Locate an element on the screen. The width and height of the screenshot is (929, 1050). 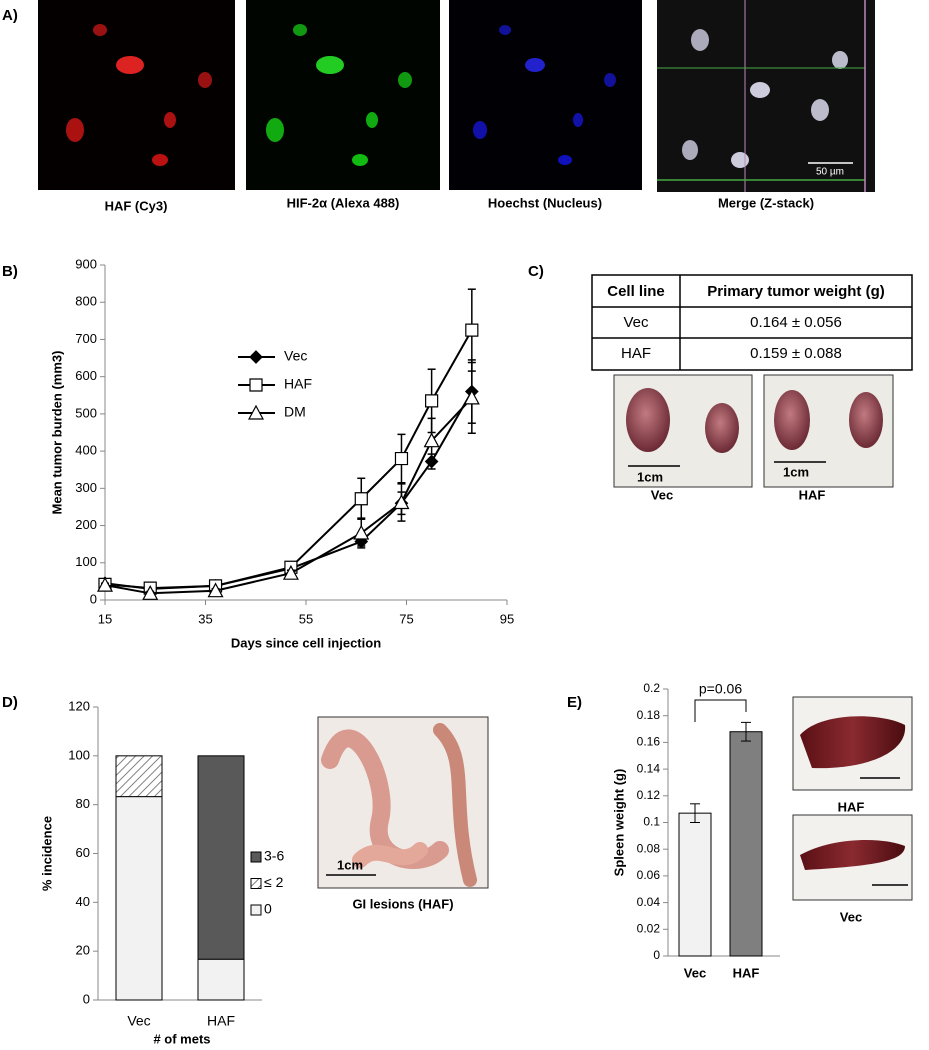
y-tick-label: 900 is located at coordinates (86, 263).